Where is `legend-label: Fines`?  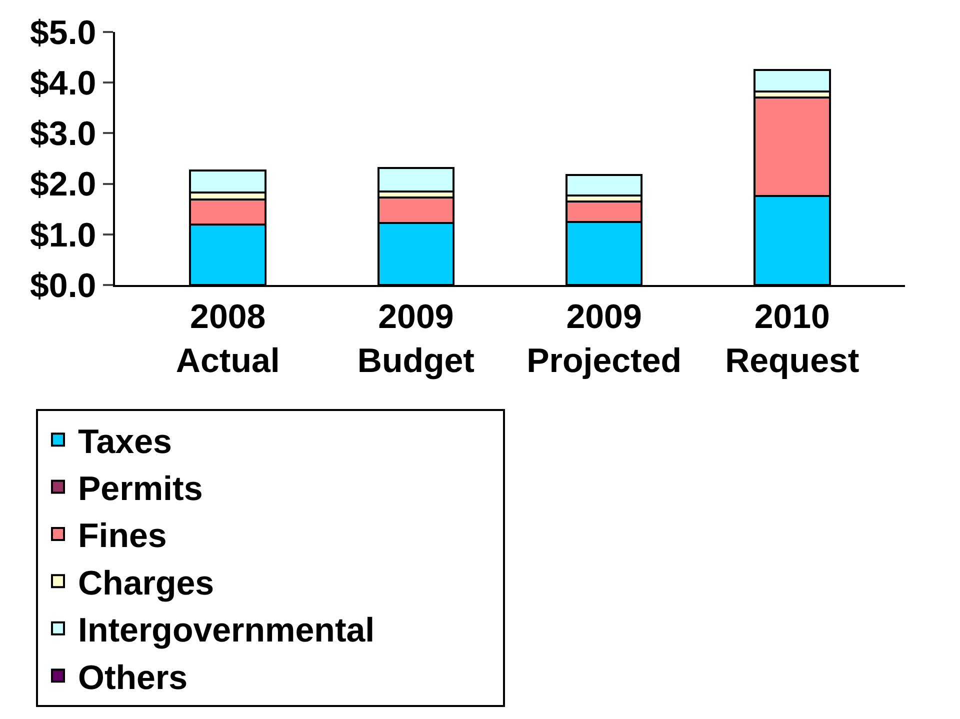
legend-label: Fines is located at coordinates (122, 536).